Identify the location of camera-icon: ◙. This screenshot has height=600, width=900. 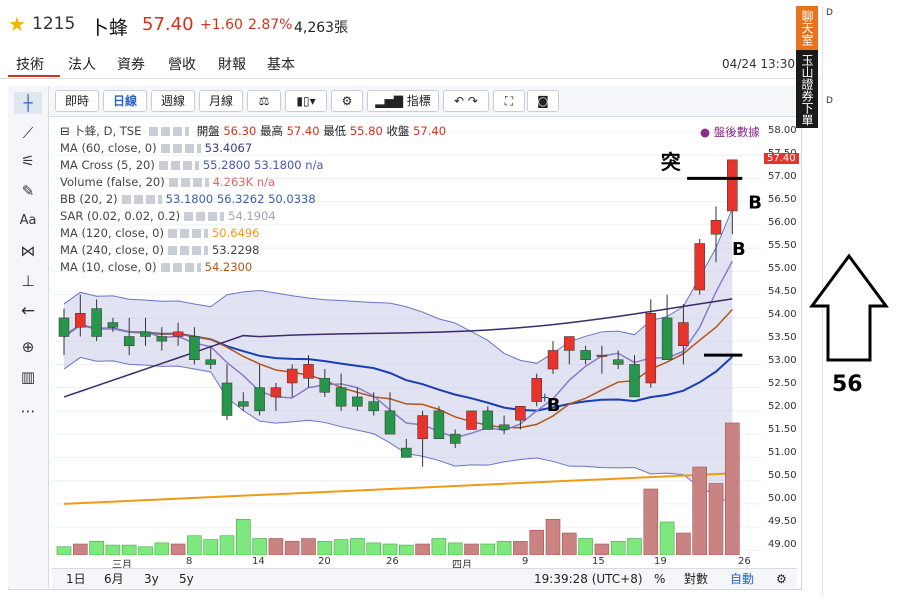
(543, 101).